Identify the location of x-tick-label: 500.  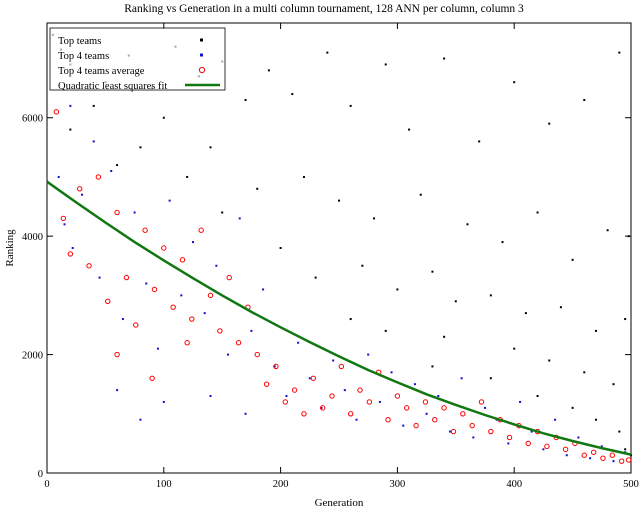
(631, 484).